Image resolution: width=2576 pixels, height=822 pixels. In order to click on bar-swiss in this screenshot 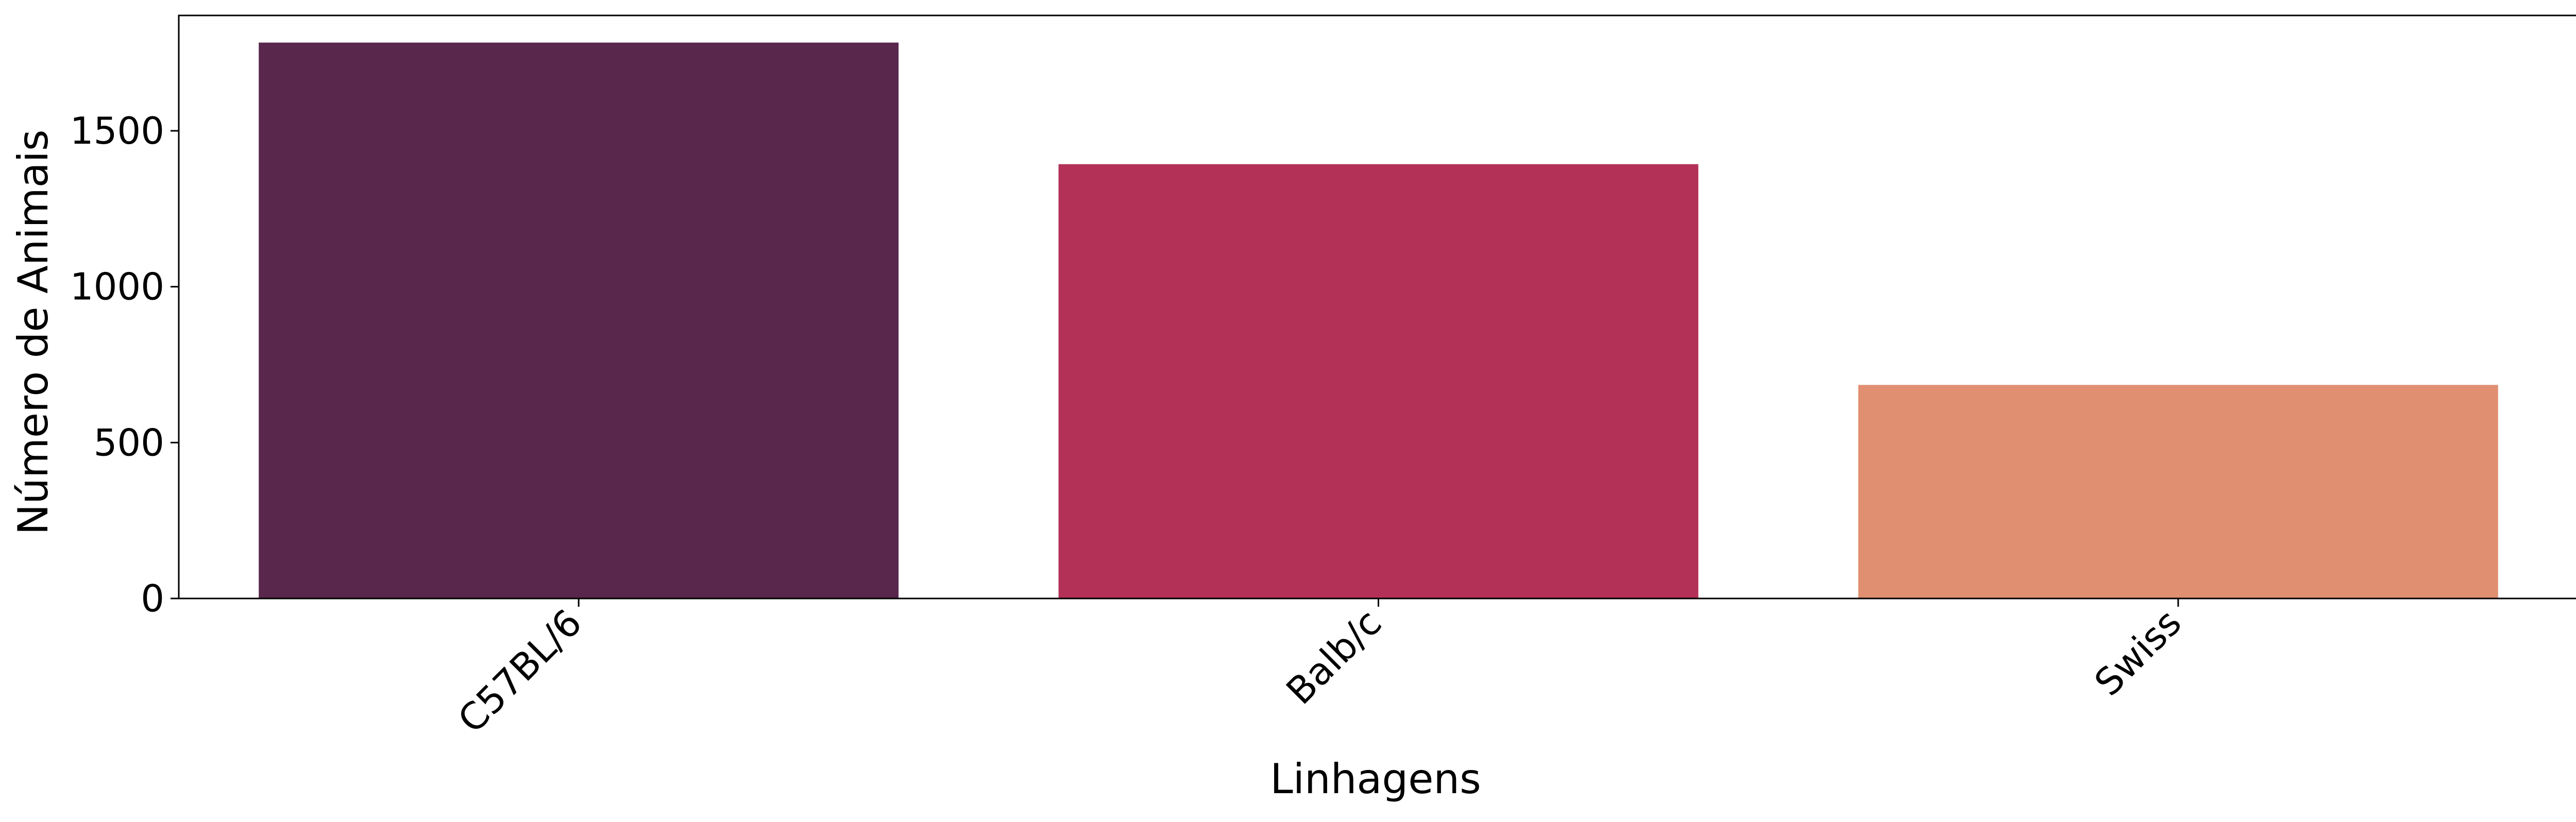, I will do `click(2178, 491)`.